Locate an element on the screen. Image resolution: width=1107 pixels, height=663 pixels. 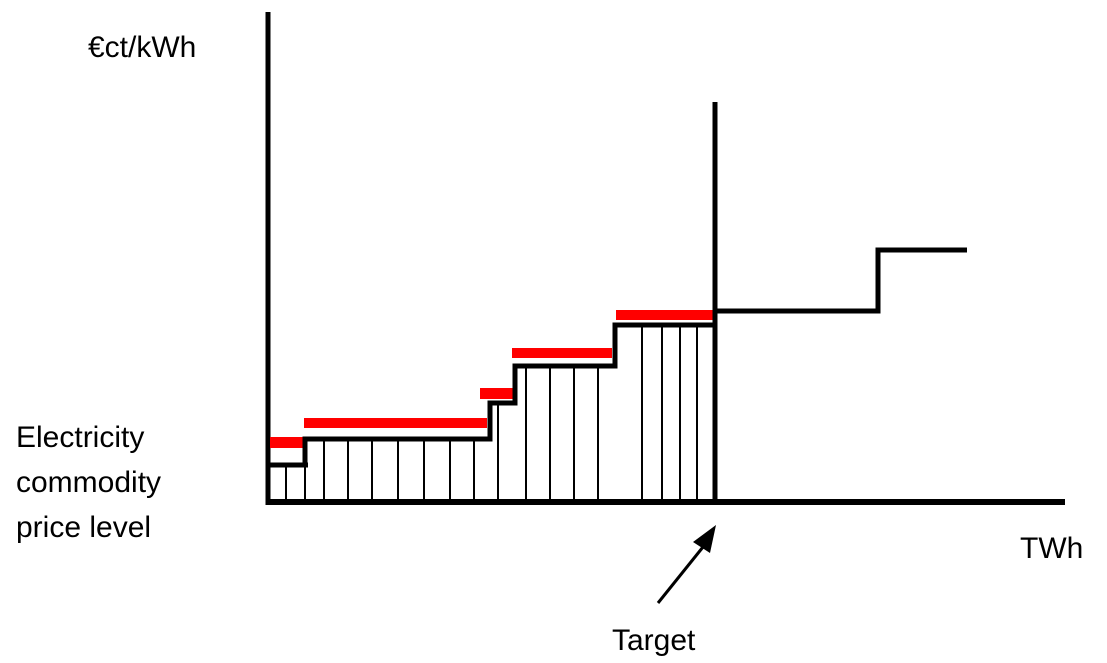
baseline-label-line-1: Electricity is located at coordinates (80, 437).